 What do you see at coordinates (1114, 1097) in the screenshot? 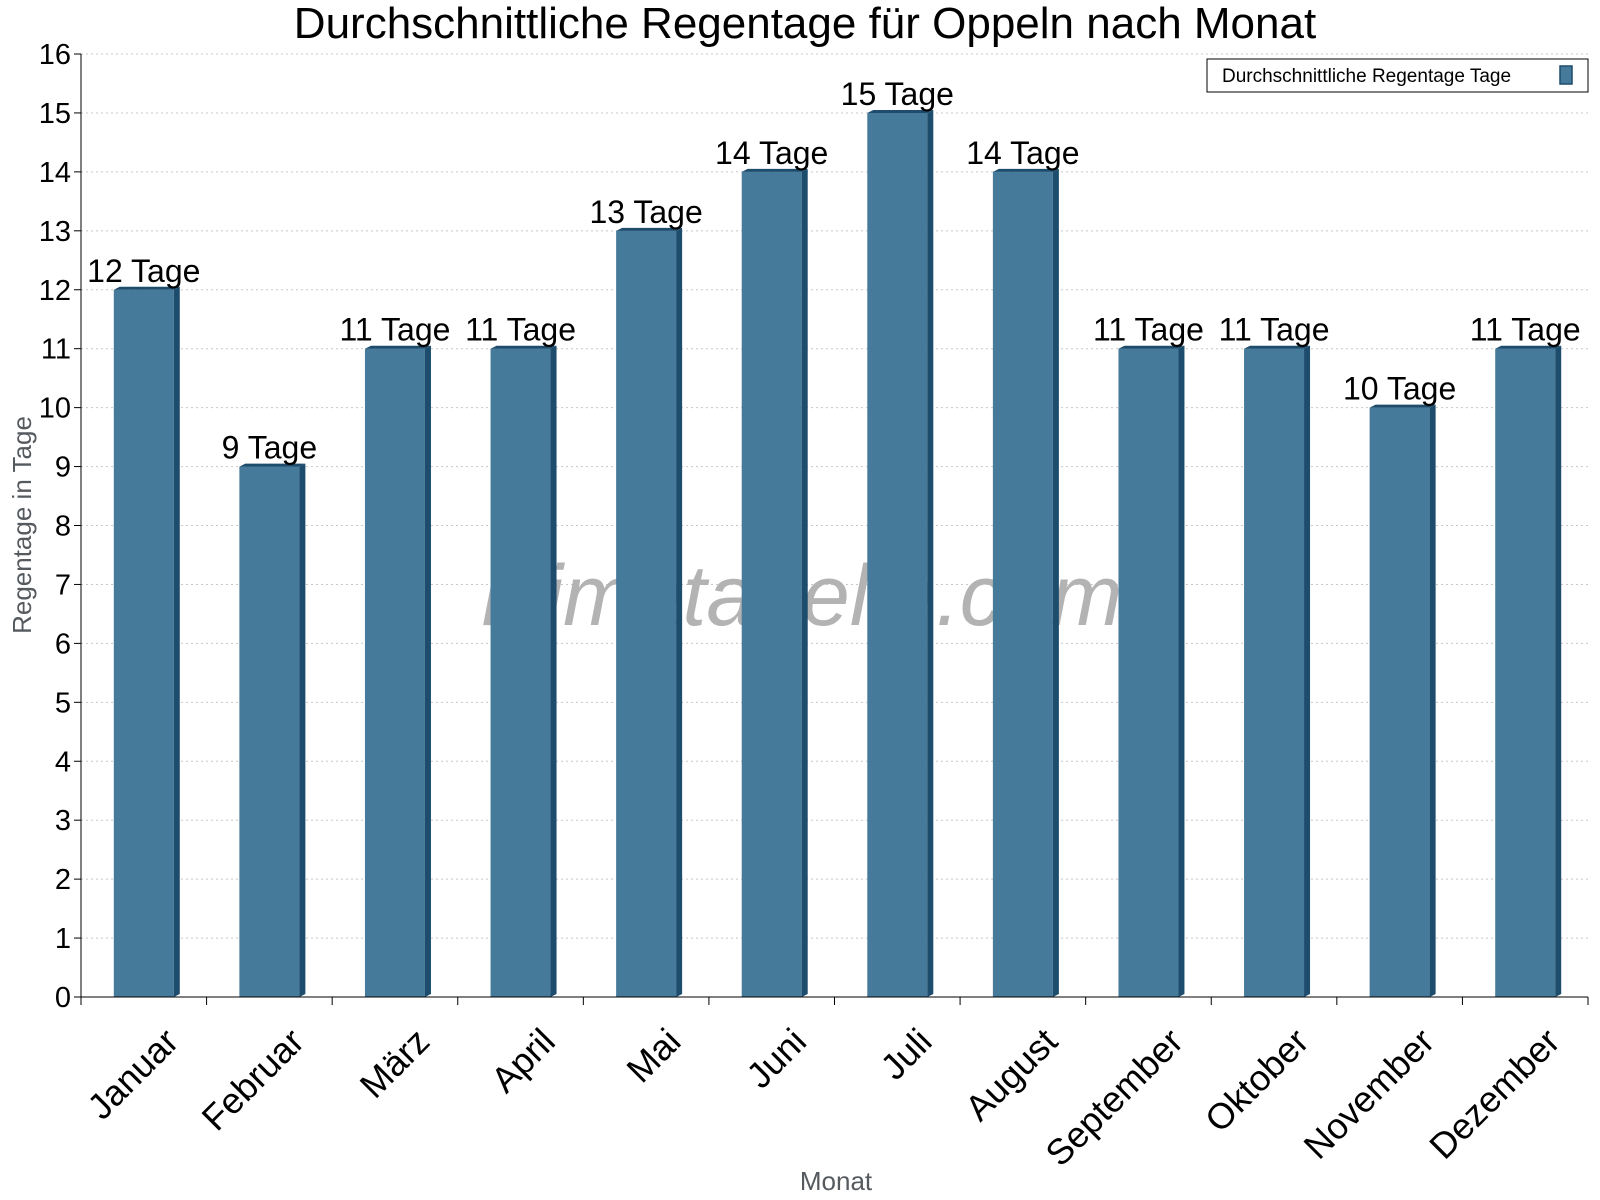
I see `x-tick-label: September` at bounding box center [1114, 1097].